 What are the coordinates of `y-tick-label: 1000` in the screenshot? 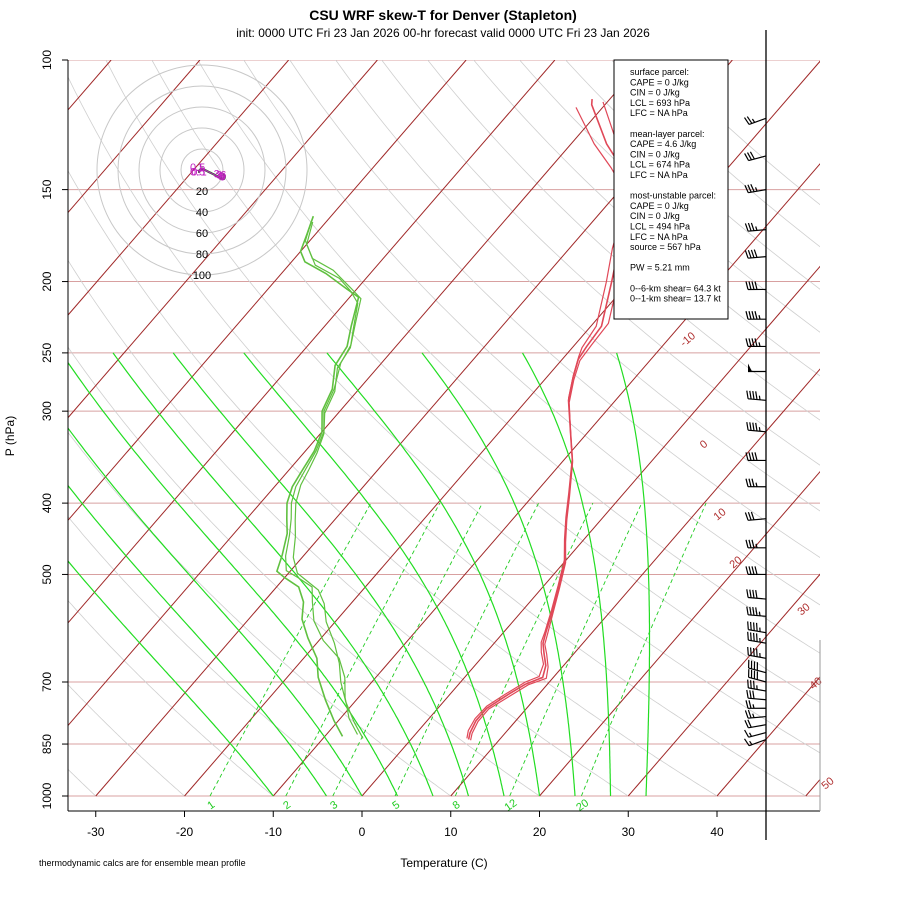 It's located at (47, 795).